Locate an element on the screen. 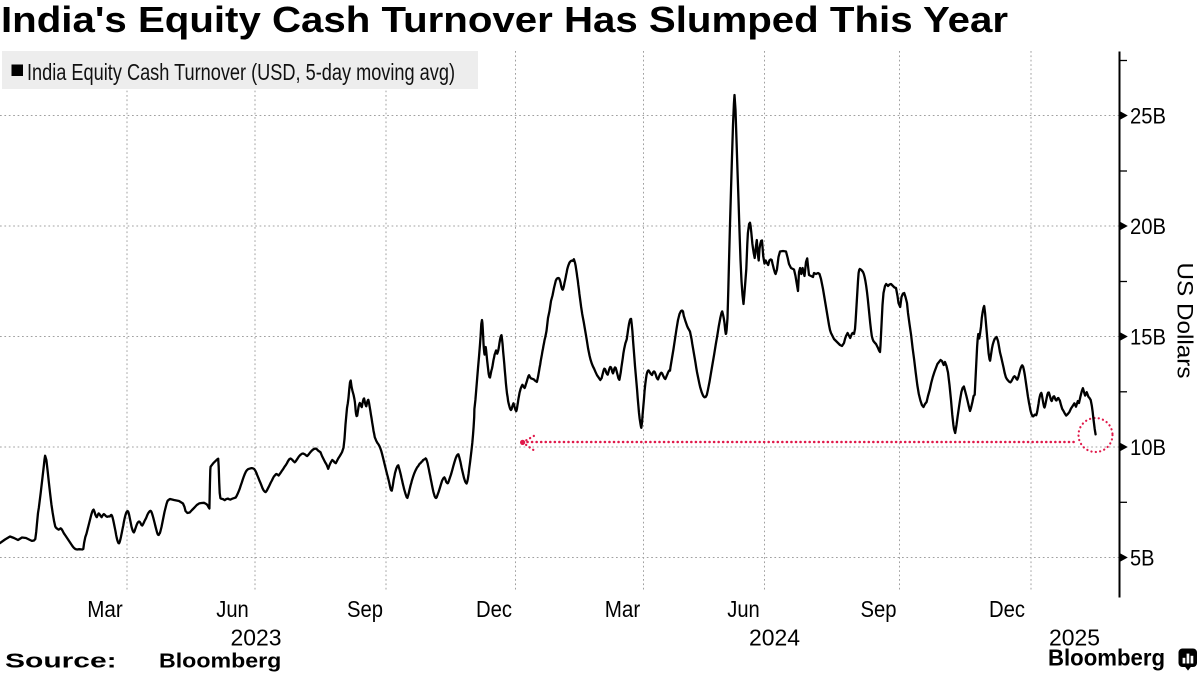  svg-text: 5B is located at coordinates (1142, 557).